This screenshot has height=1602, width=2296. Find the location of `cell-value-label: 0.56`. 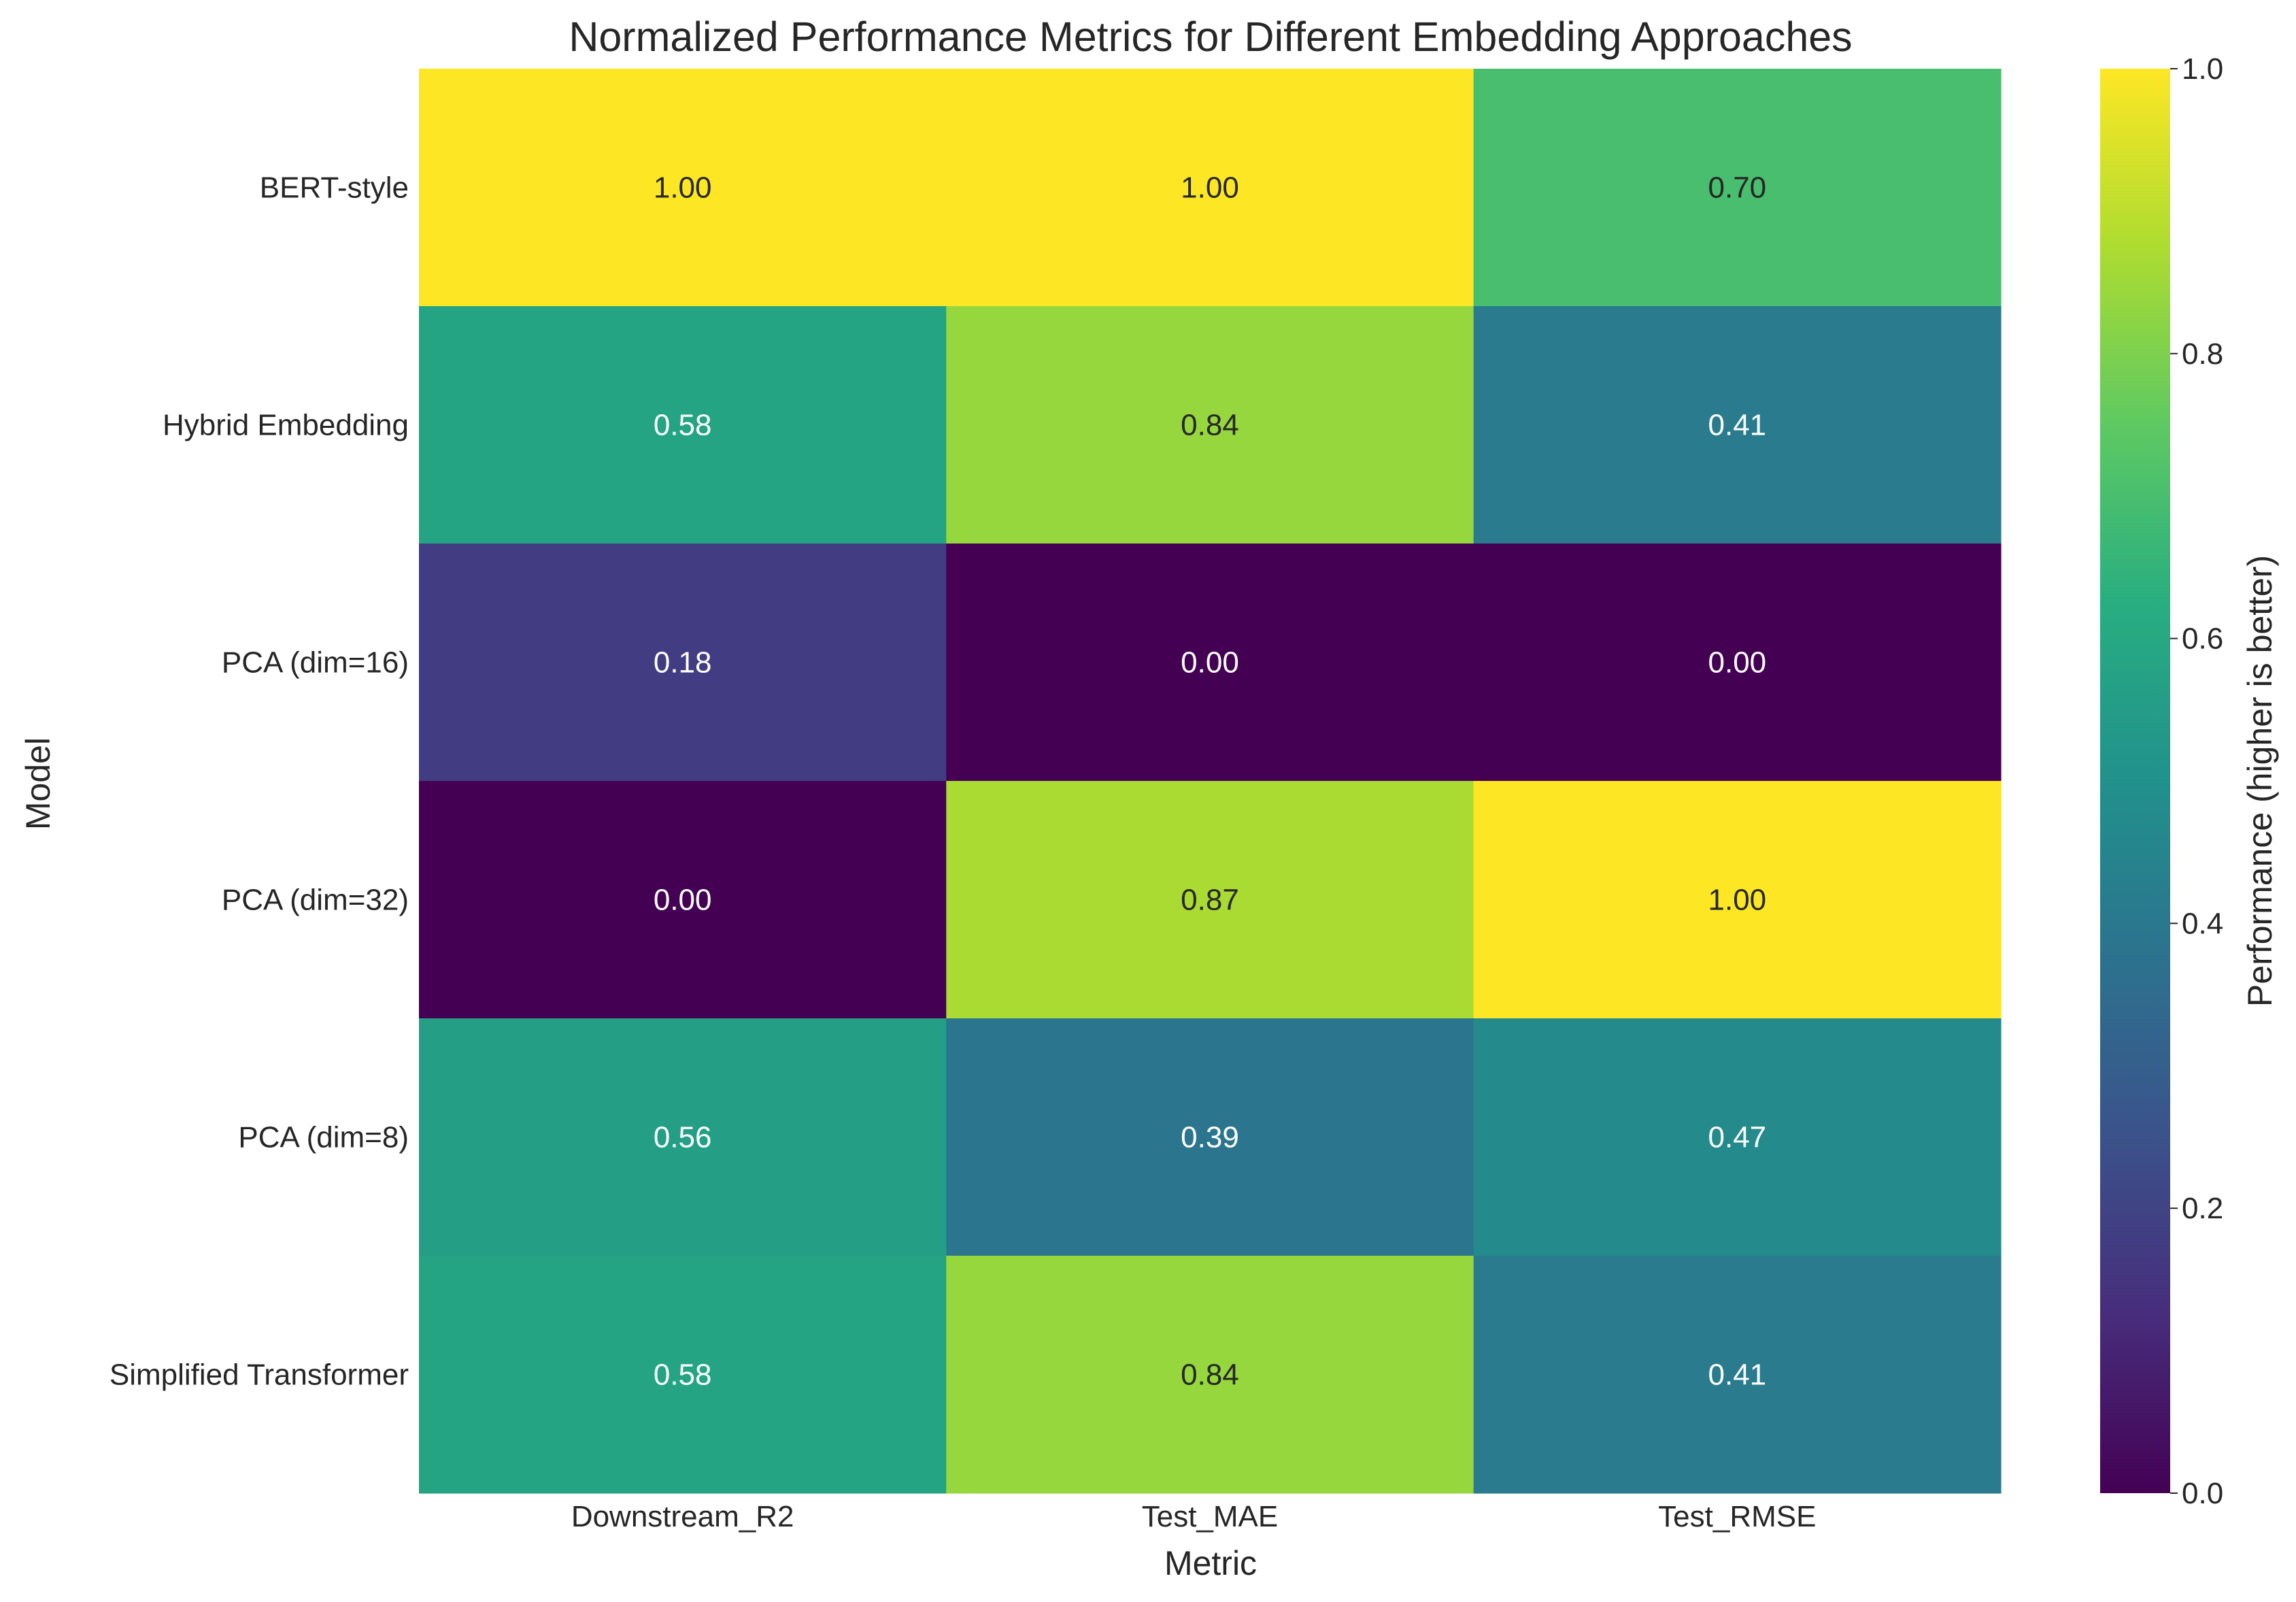

cell-value-label: 0.56 is located at coordinates (683, 1137).